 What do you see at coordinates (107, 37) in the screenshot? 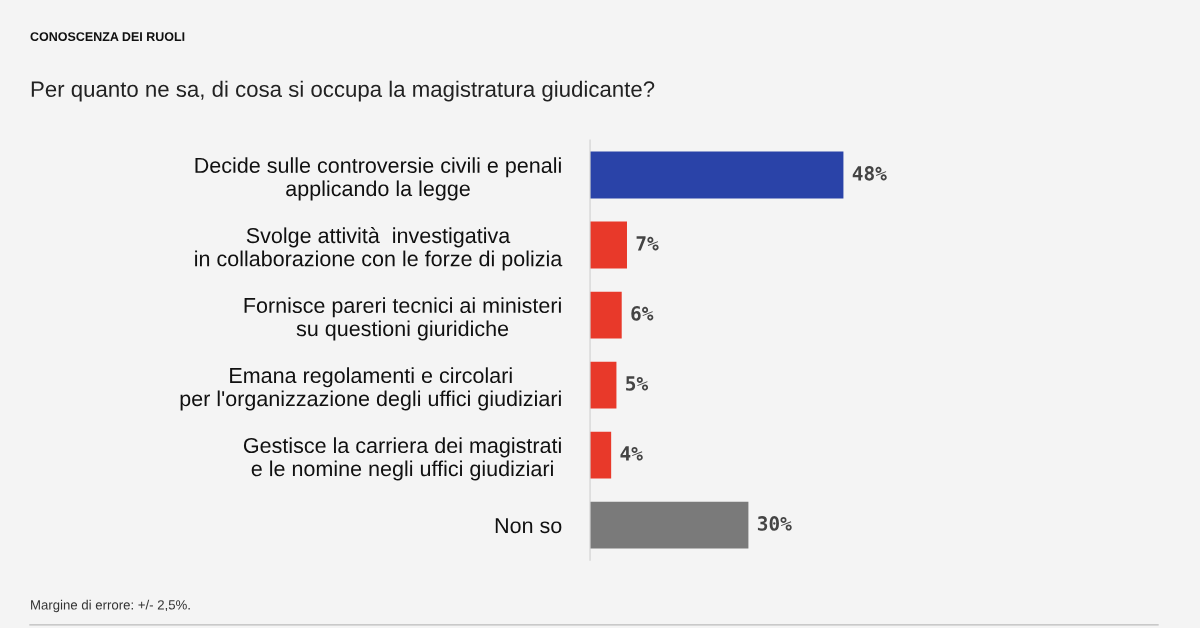
I see `text: CONOSCENZA DEI RUOLI` at bounding box center [107, 37].